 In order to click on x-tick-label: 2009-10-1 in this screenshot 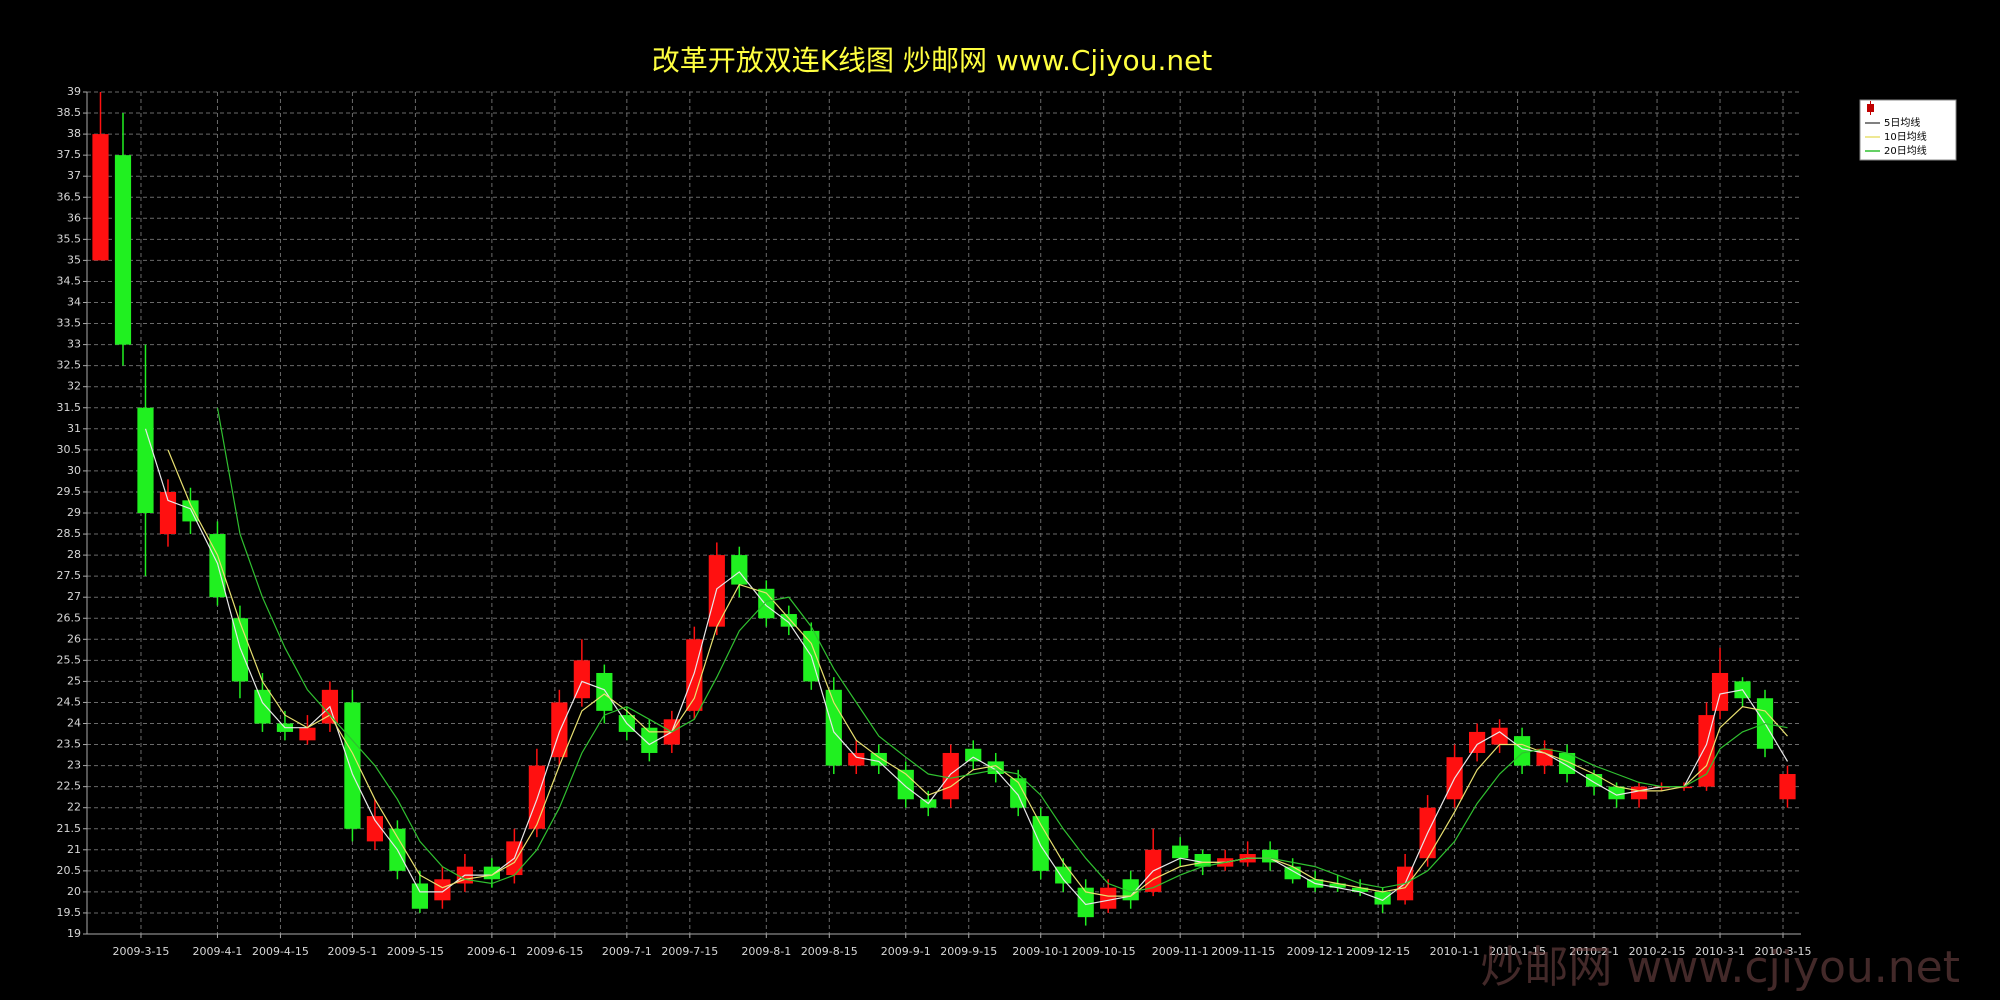, I will do `click(1040, 951)`.